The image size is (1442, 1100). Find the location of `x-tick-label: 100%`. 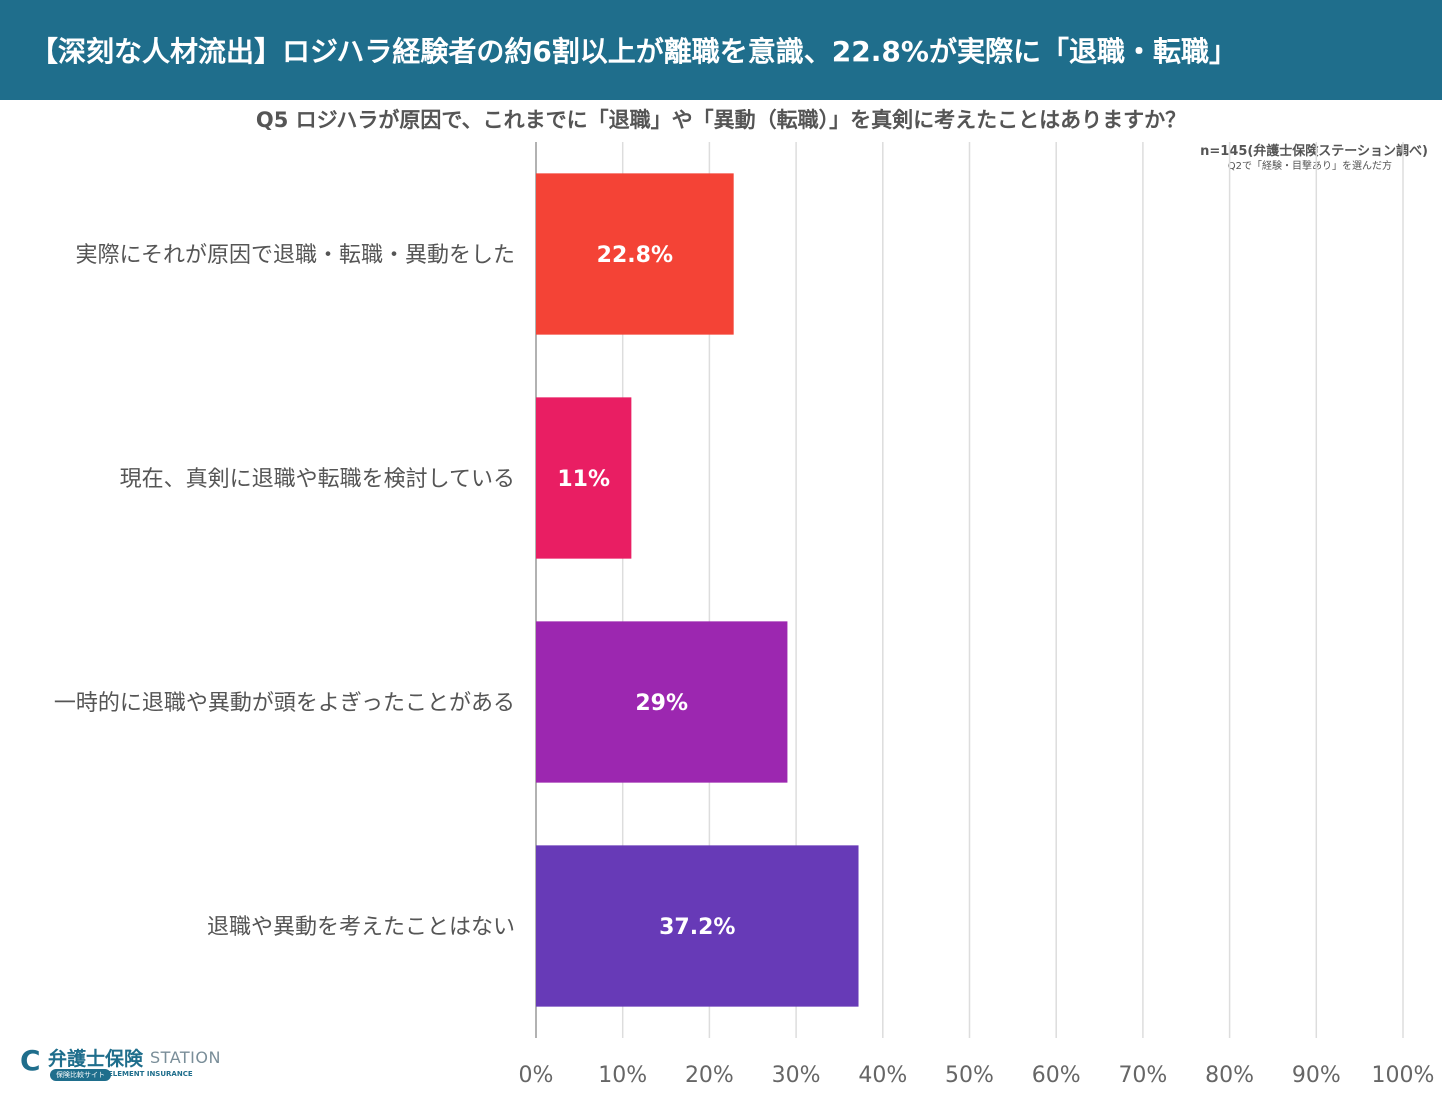

x-tick-label: 100% is located at coordinates (1403, 1075).